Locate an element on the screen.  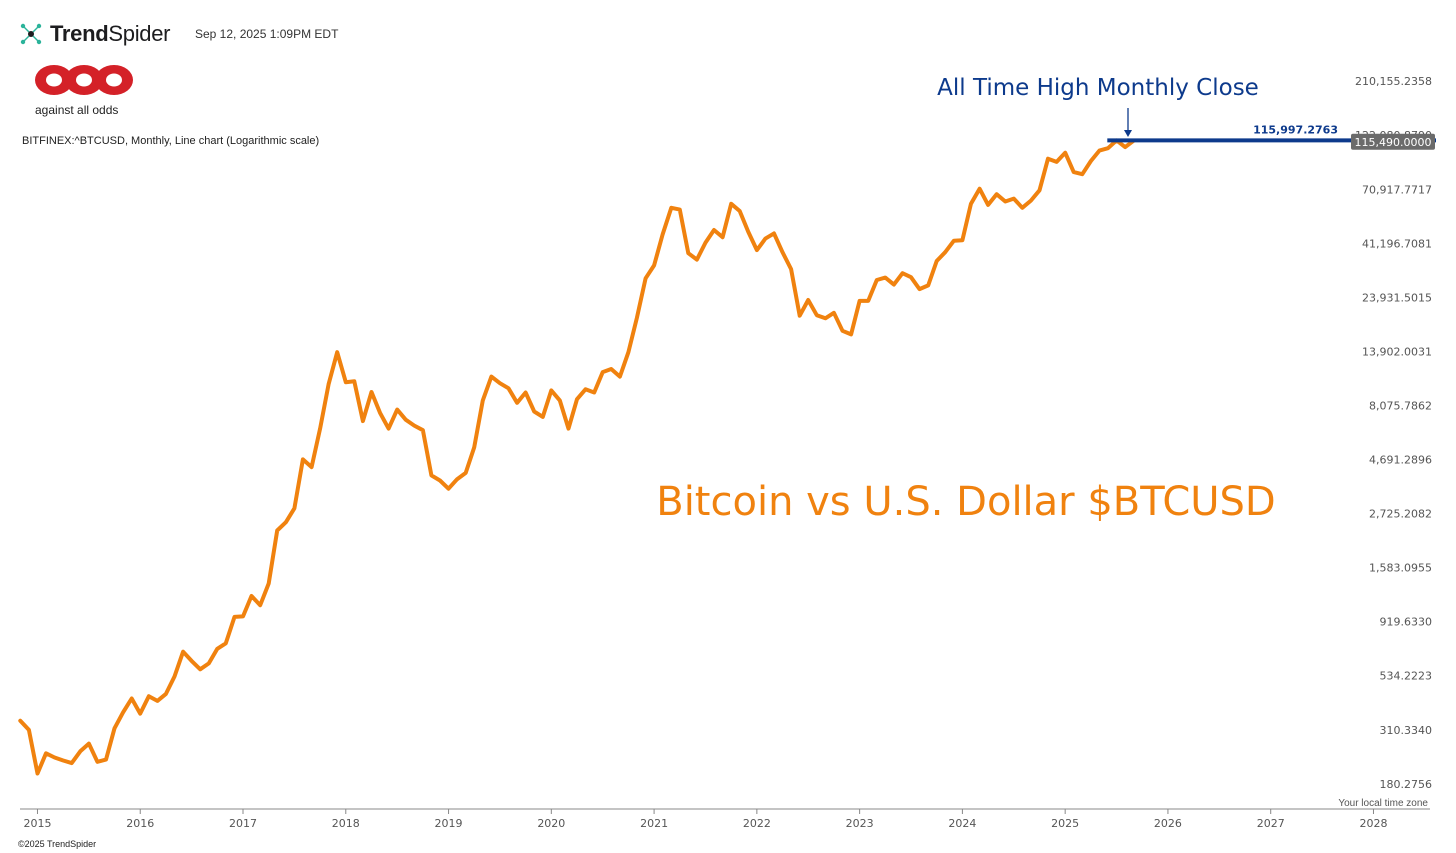
current-price-label: 115,490.0000 is located at coordinates (1393, 142).